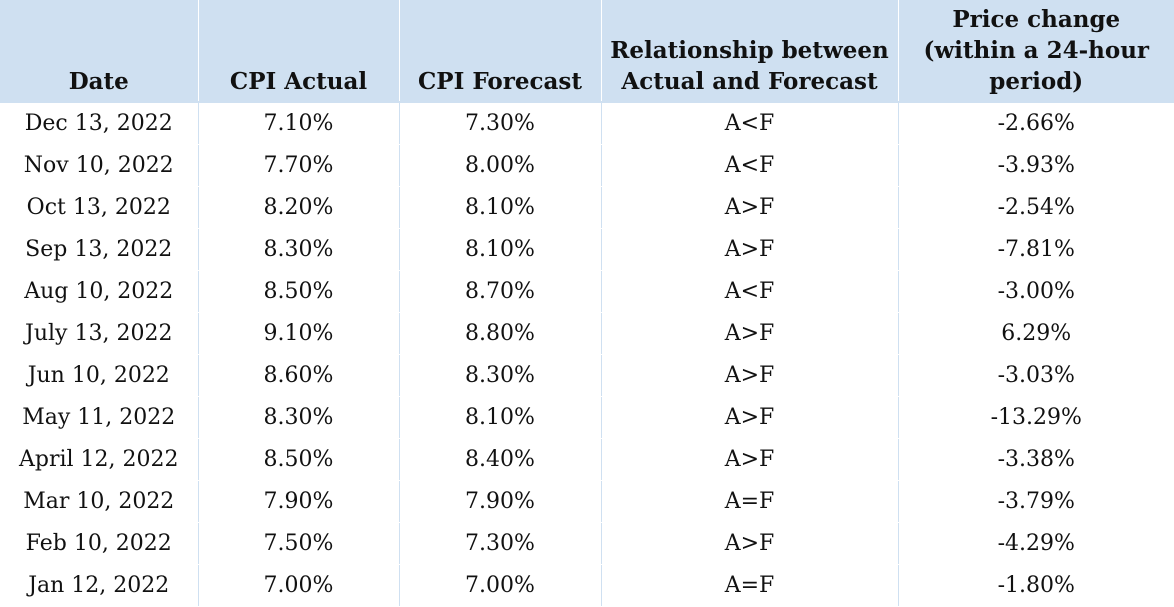  What do you see at coordinates (99, 249) in the screenshot?
I see `cell-date: Sep 13, 2022` at bounding box center [99, 249].